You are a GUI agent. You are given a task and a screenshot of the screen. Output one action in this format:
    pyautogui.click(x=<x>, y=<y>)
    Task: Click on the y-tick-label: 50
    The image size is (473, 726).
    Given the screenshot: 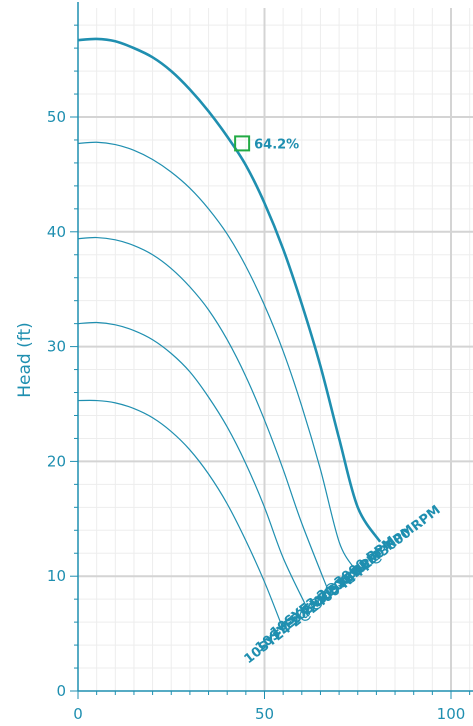 What is the action you would take?
    pyautogui.click(x=56, y=117)
    